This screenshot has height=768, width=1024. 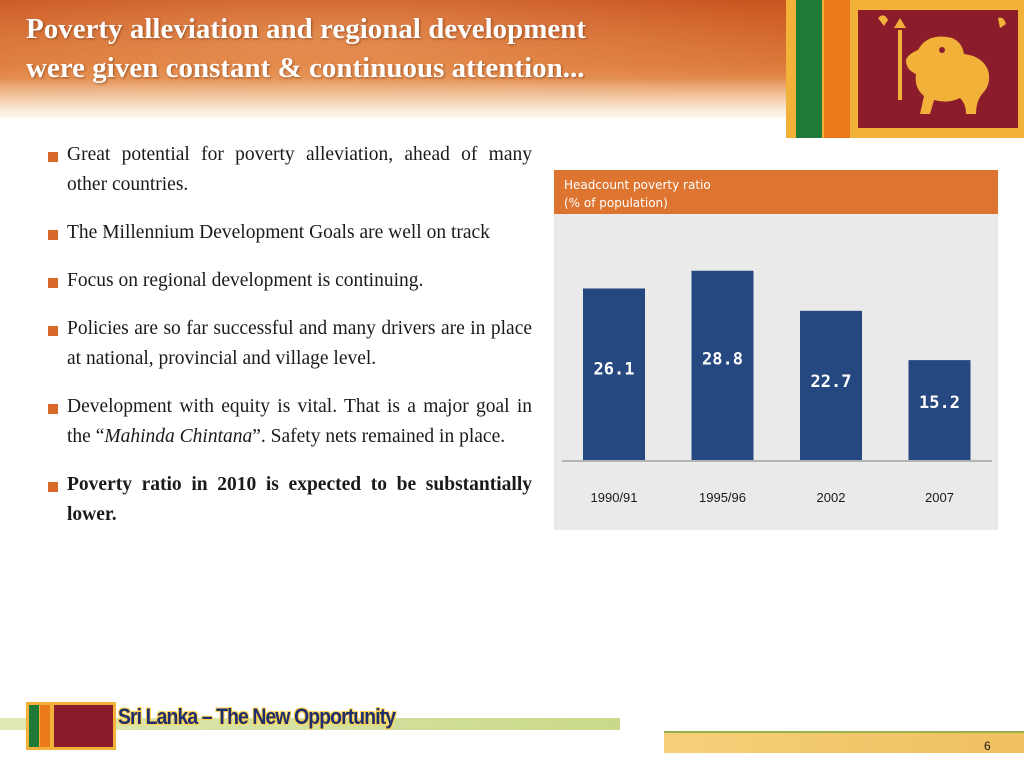 What do you see at coordinates (257, 716) in the screenshot?
I see `footer-tagline: Sri Lanka – The New Opportunity` at bounding box center [257, 716].